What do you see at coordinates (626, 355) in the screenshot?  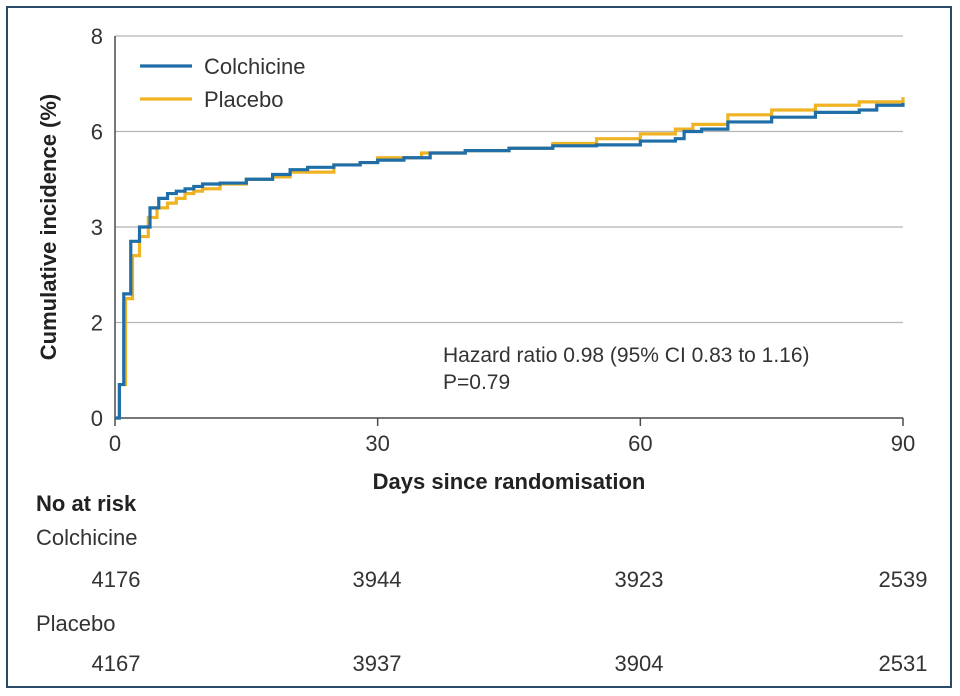 I see `hazard-ratio-annotation: Hazard ratio 0.98 (95% CI 0.83 to 1.16)` at bounding box center [626, 355].